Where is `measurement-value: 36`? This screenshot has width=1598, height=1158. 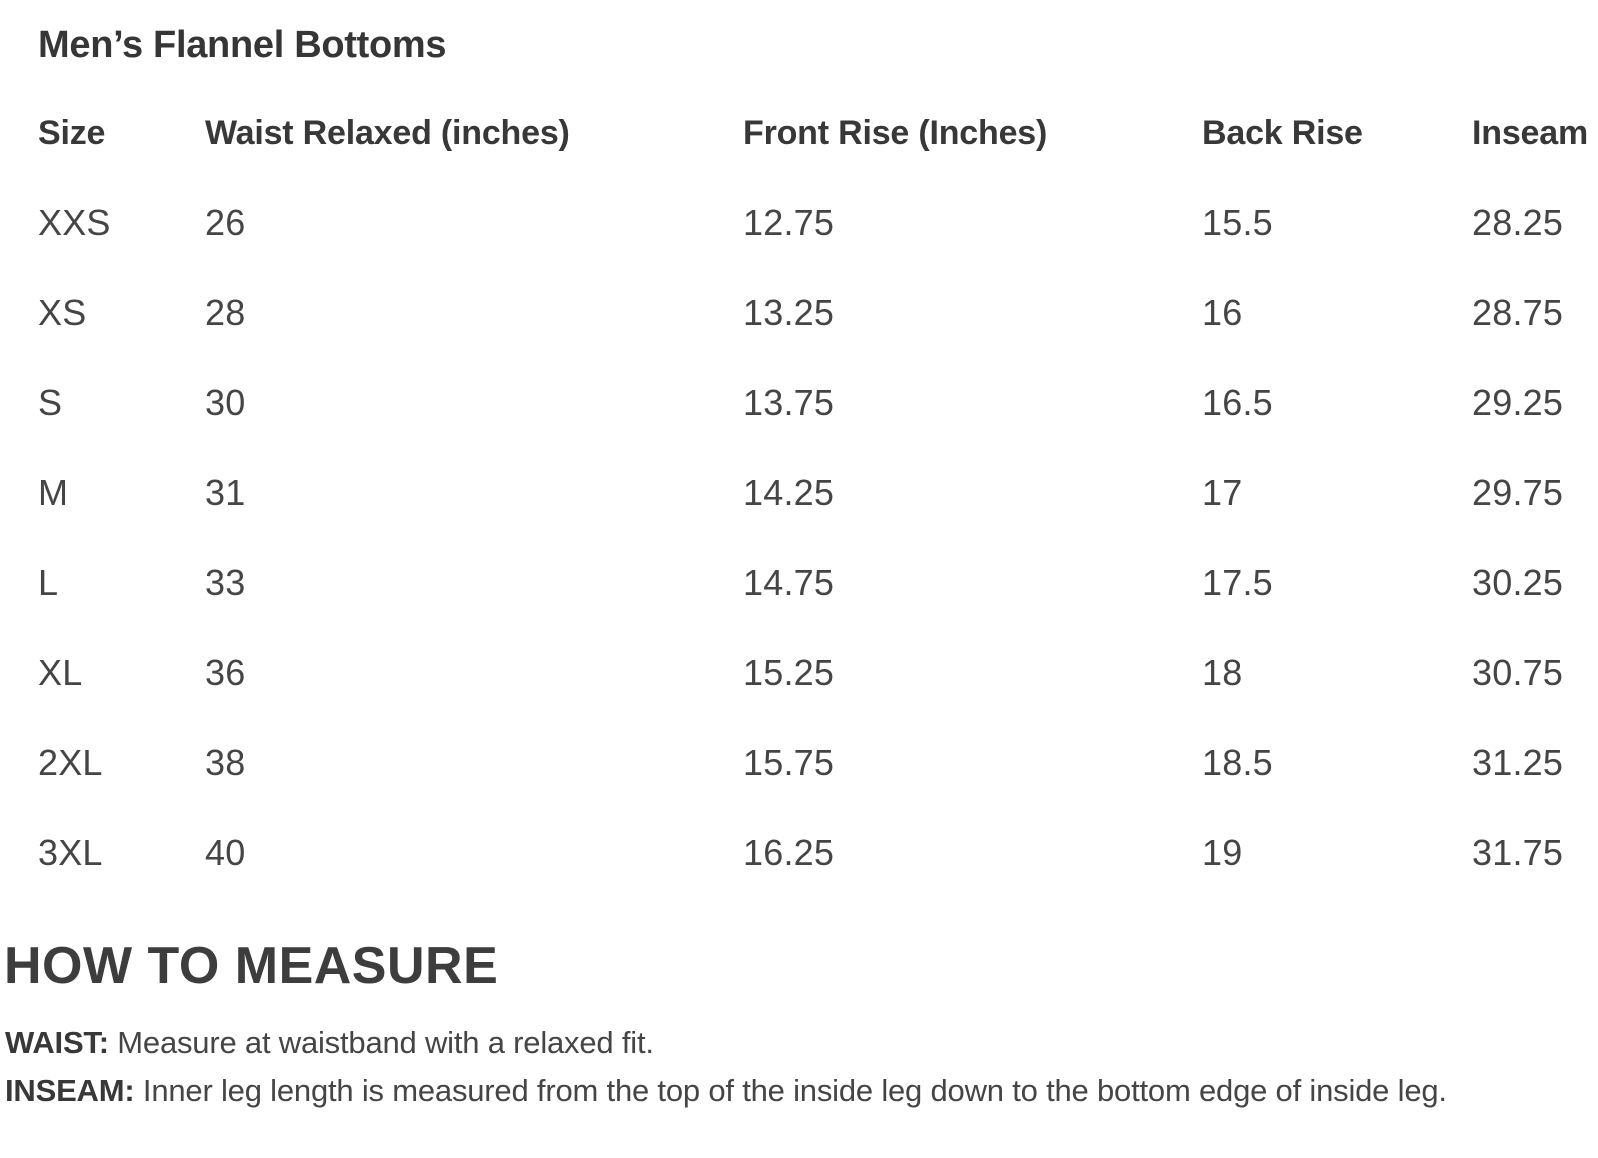
measurement-value: 36 is located at coordinates (225, 672).